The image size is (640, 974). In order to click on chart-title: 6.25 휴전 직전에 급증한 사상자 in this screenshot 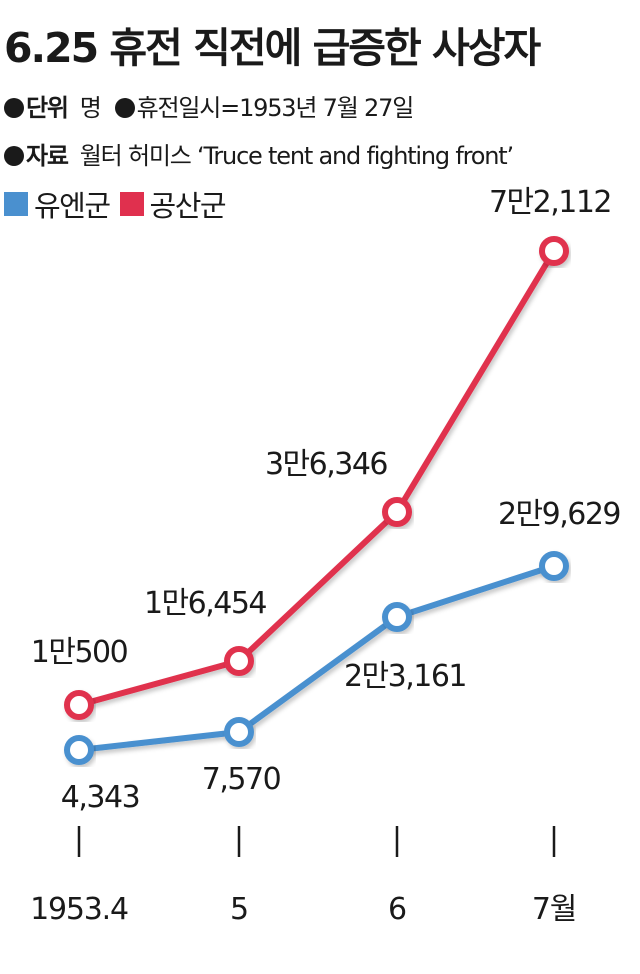, I will do `click(272, 48)`.